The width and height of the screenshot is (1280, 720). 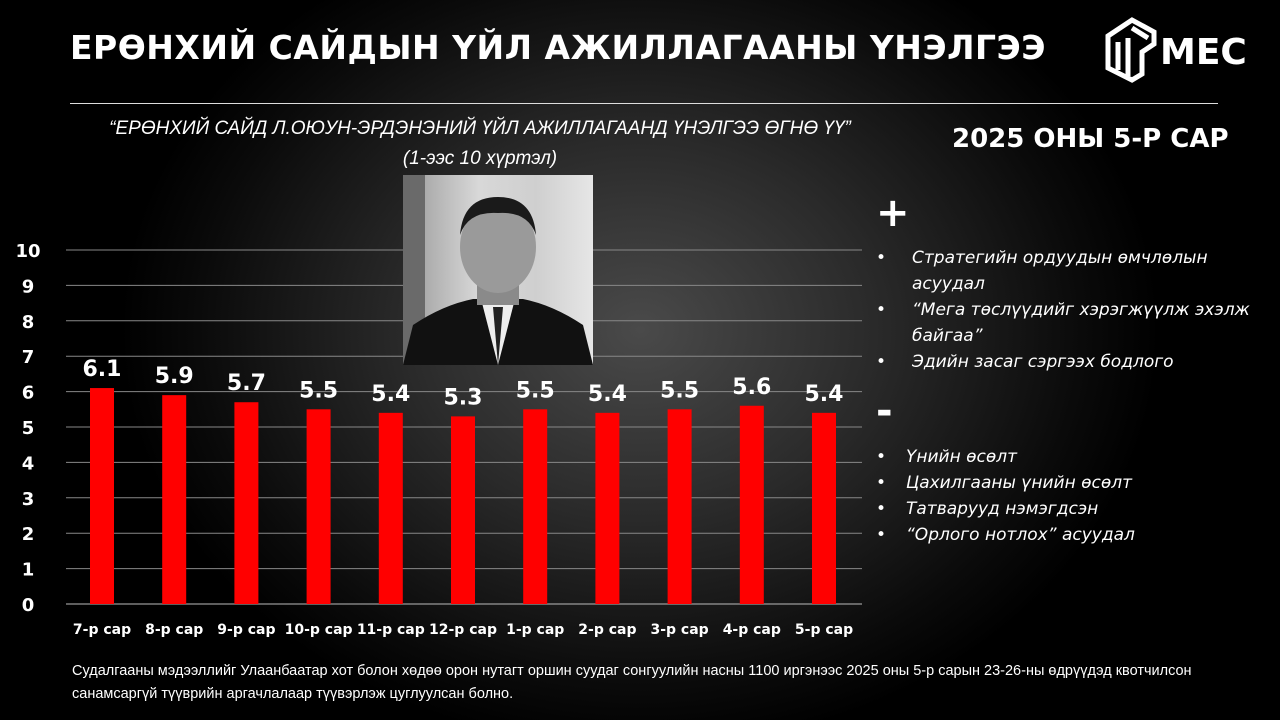 What do you see at coordinates (679, 630) in the screenshot?
I see `x-tick-label: 3-р сар` at bounding box center [679, 630].